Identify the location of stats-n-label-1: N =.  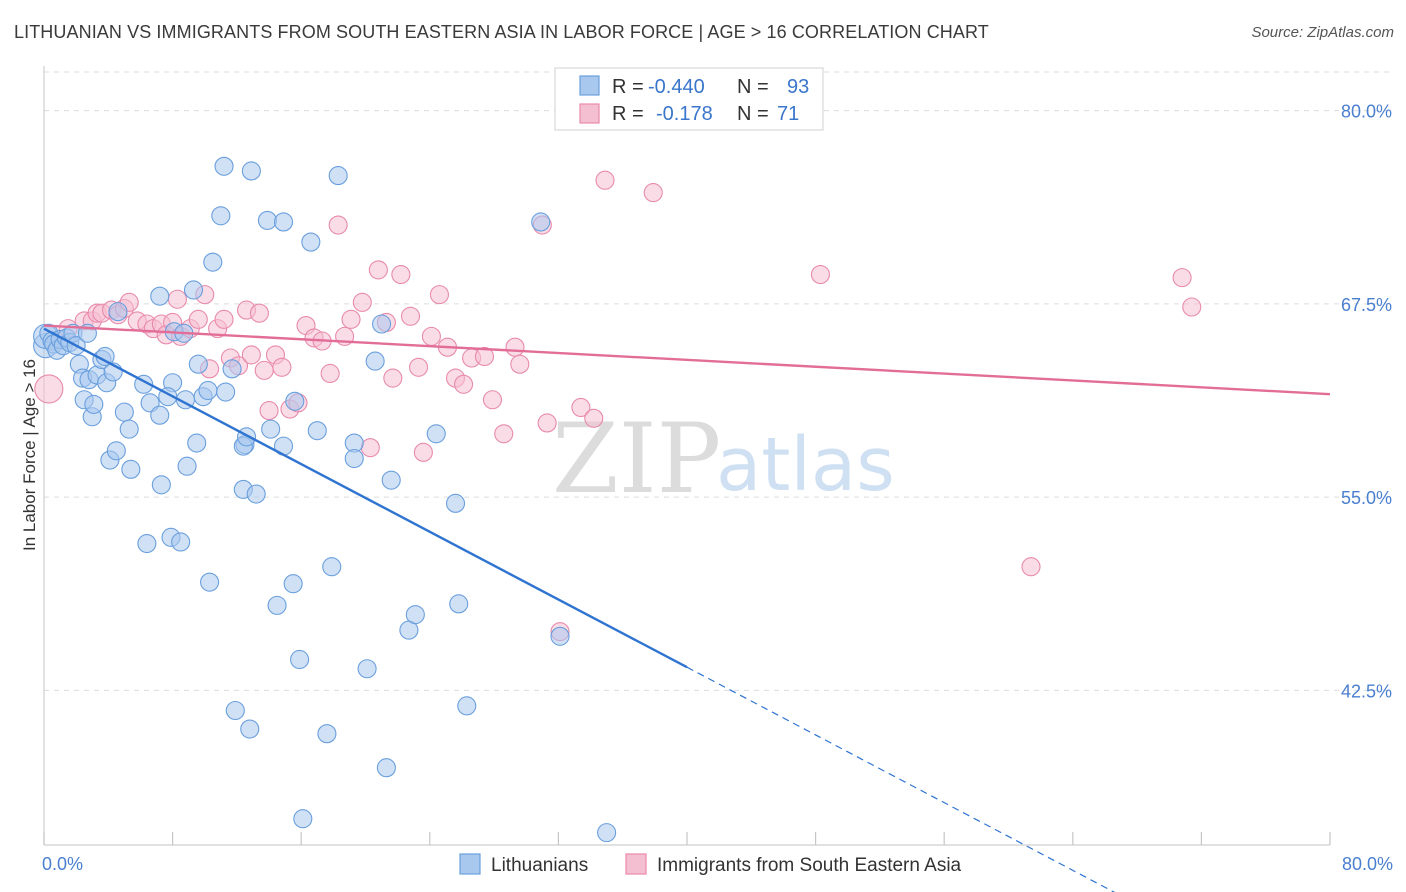
(753, 87).